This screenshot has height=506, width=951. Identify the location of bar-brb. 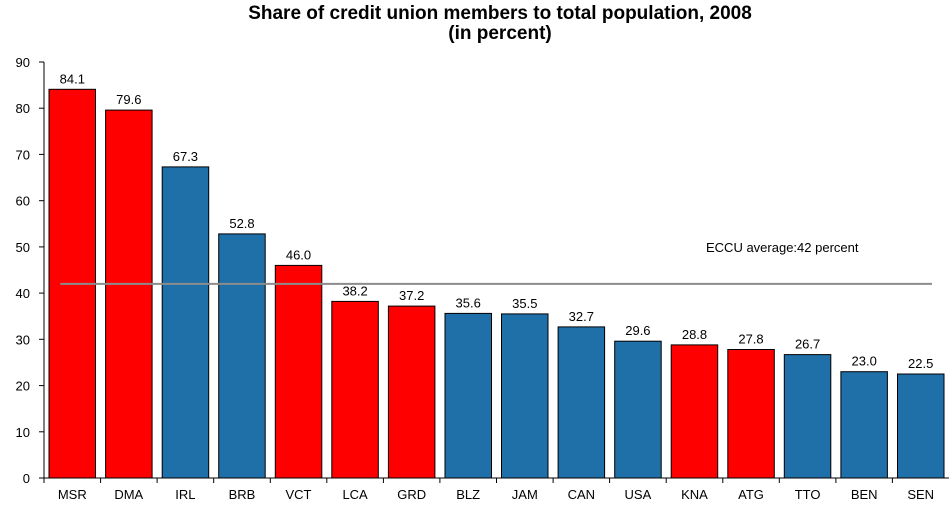
(242, 356).